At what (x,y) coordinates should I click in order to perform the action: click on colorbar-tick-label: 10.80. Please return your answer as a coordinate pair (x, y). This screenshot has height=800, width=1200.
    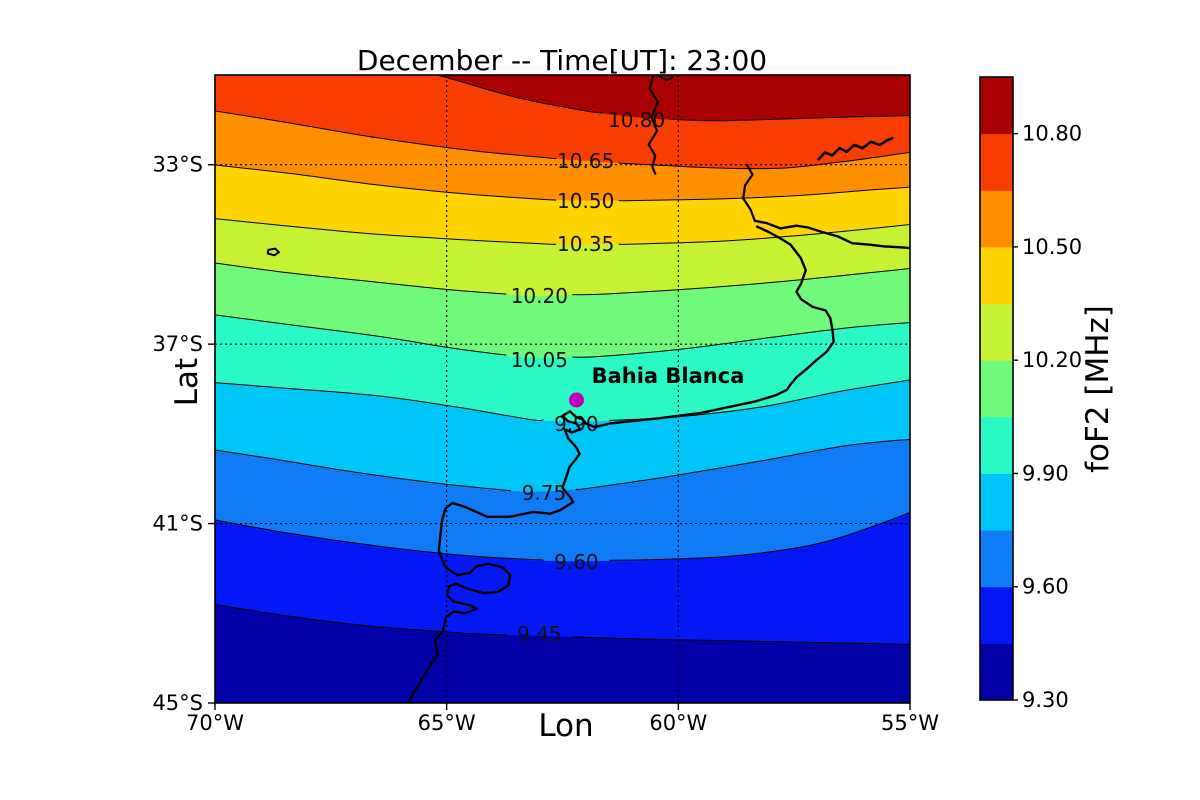
    Looking at the image, I should click on (1052, 134).